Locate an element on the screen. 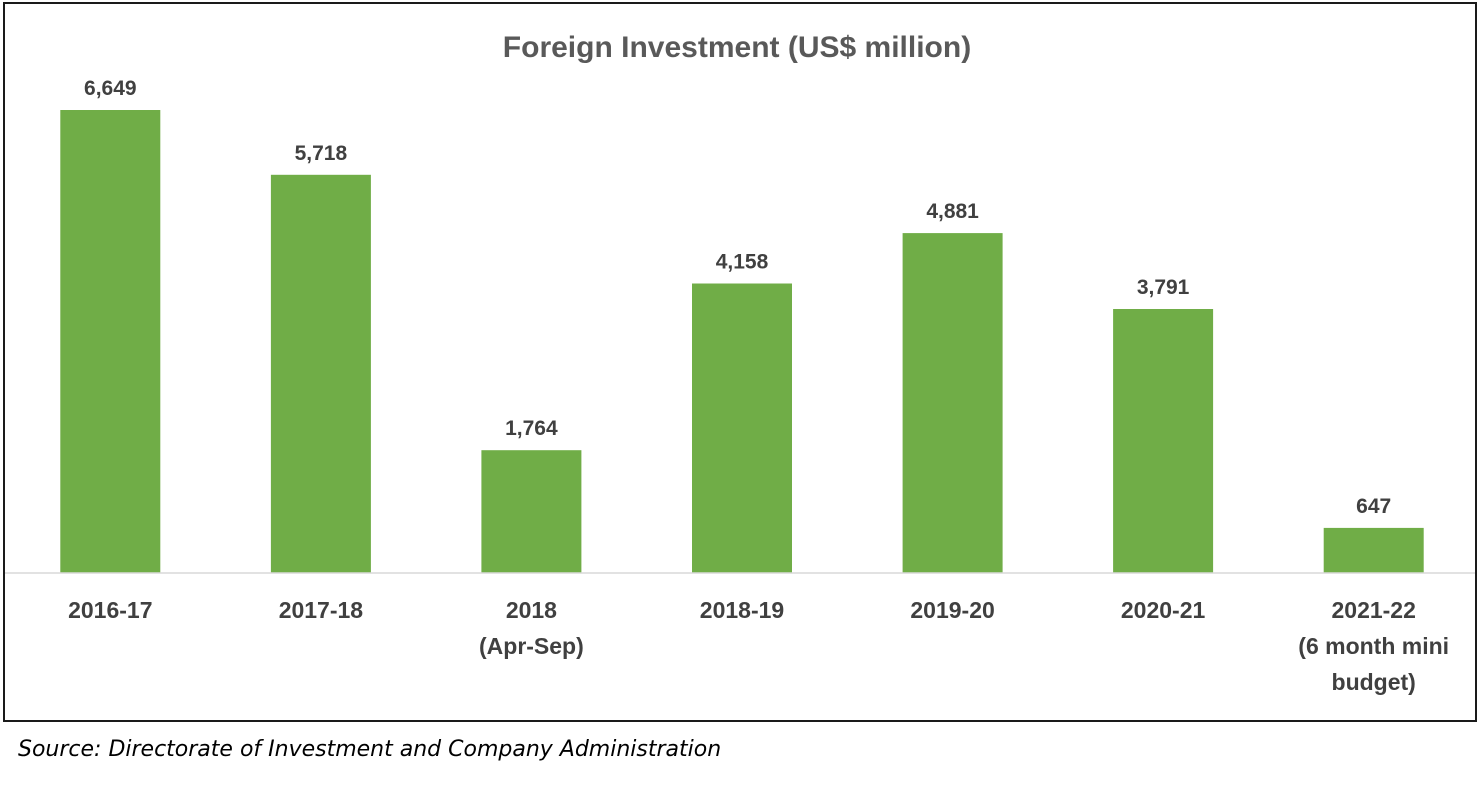 The height and width of the screenshot is (788, 1480). x-tick-label-line: 2019-20 is located at coordinates (952, 610).